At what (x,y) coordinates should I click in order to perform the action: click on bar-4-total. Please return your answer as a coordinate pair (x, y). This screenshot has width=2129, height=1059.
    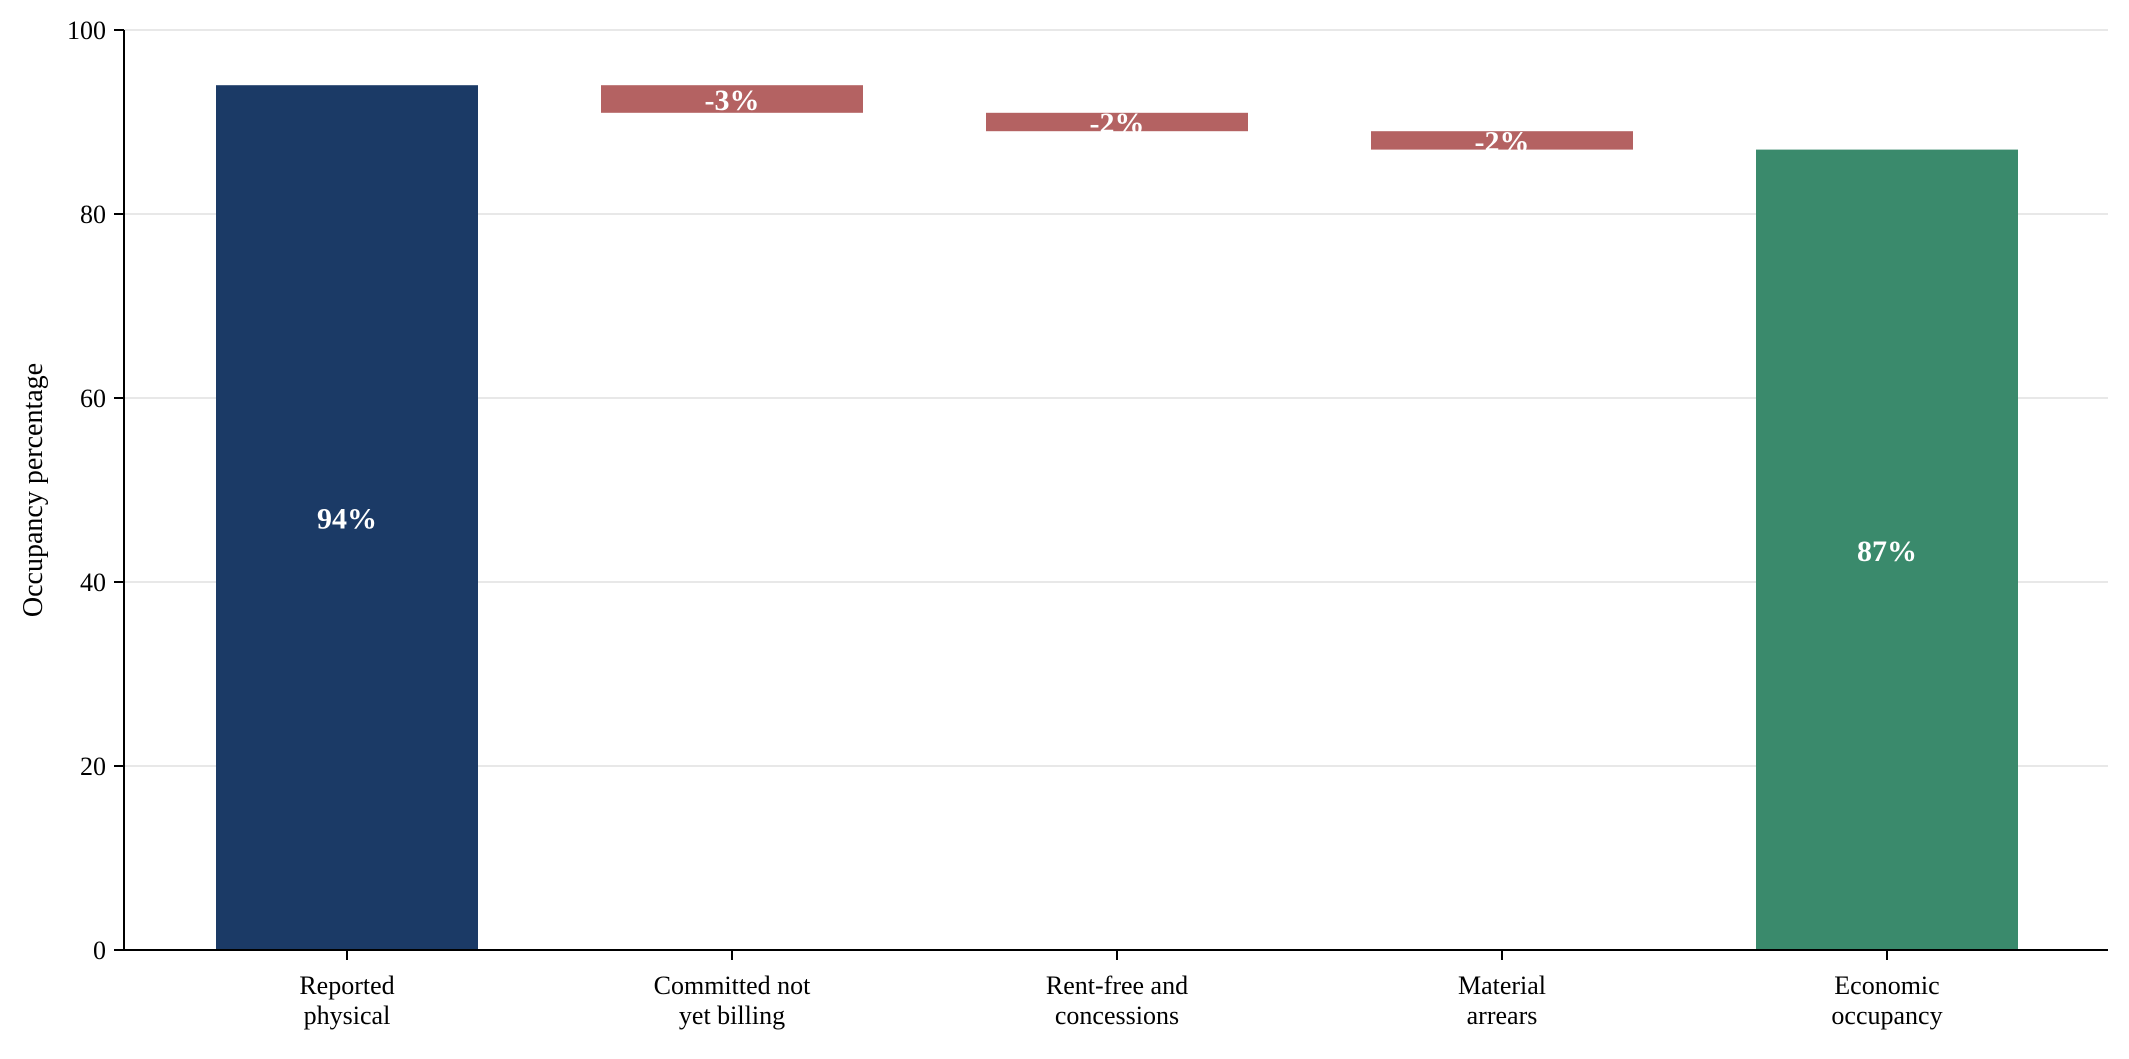
    Looking at the image, I should click on (1887, 550).